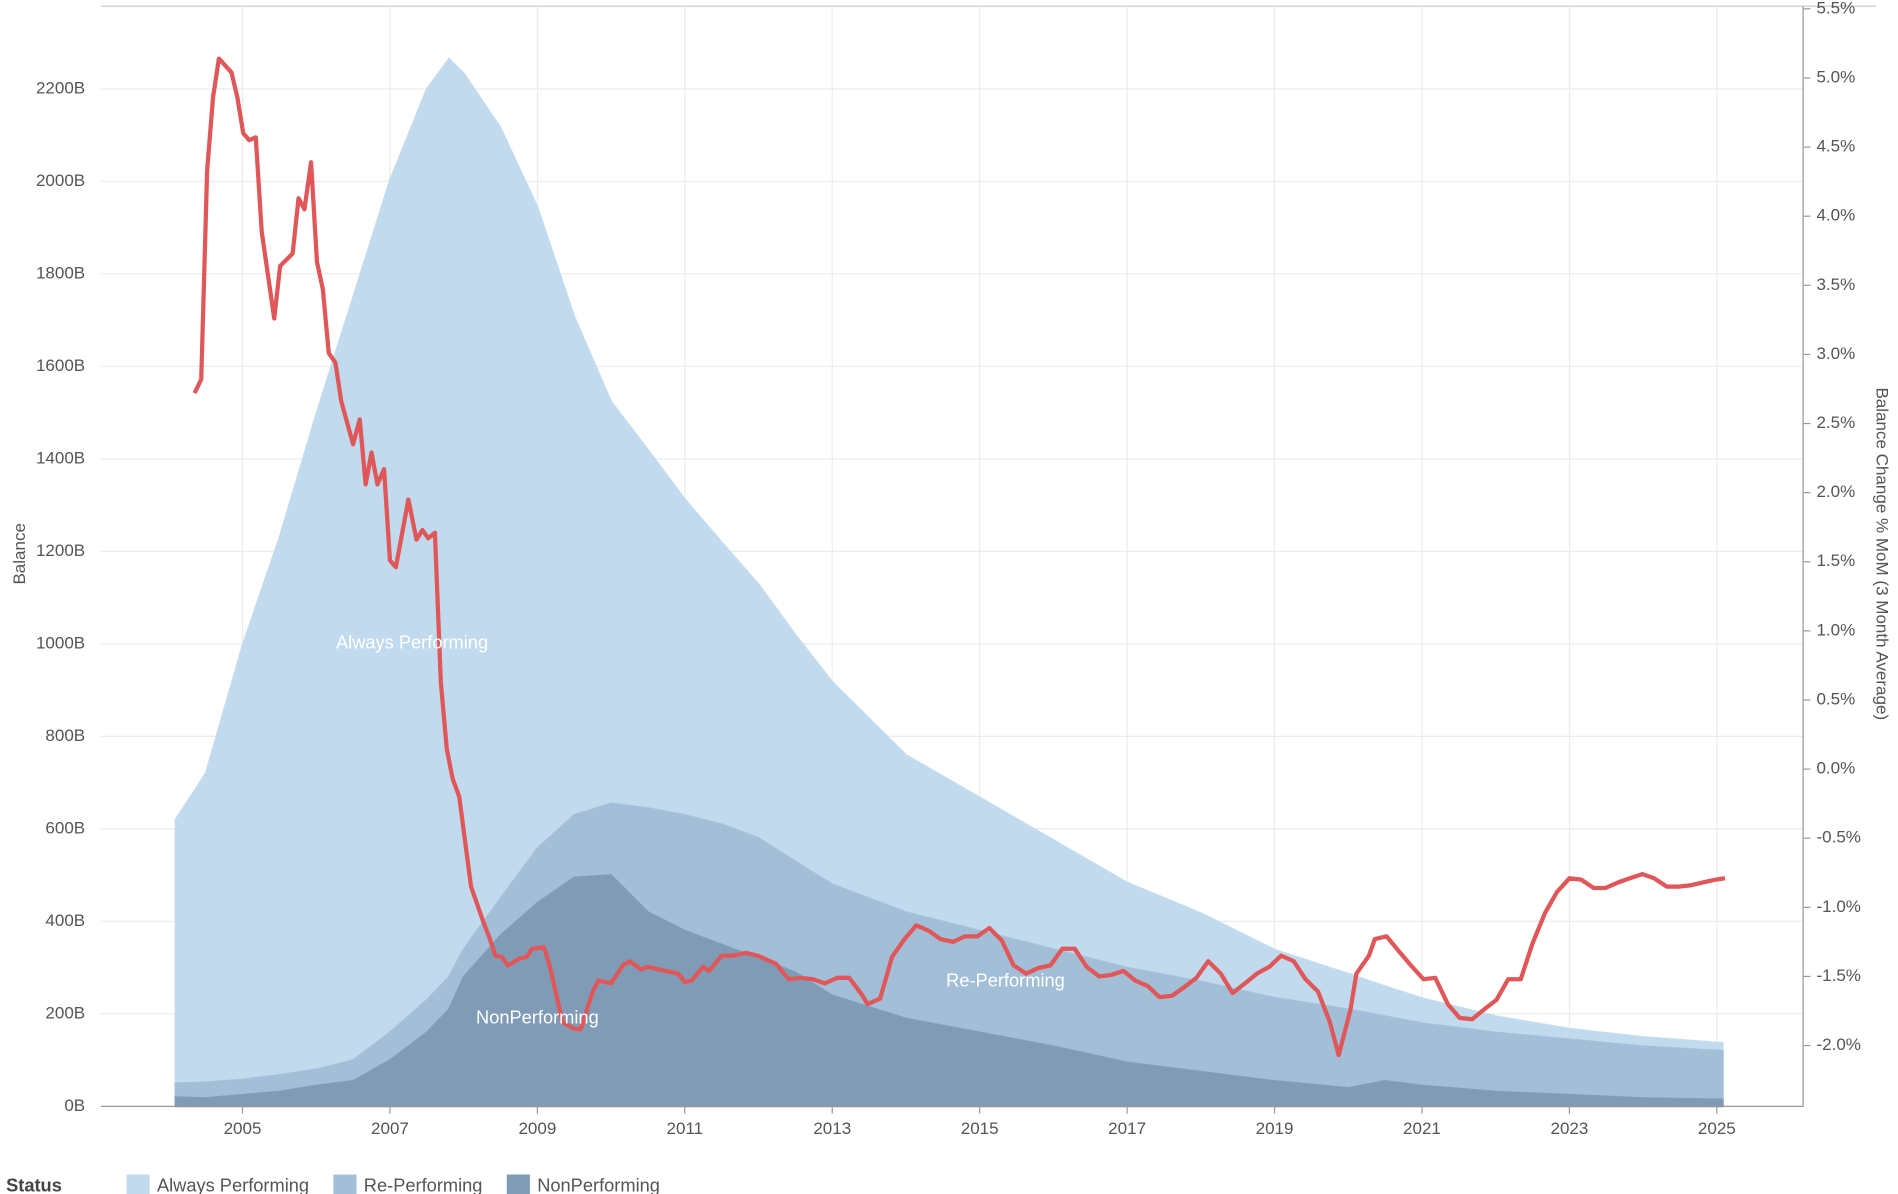 Image resolution: width=1898 pixels, height=1194 pixels. What do you see at coordinates (423, 1184) in the screenshot?
I see `legend-label: Re-Performing` at bounding box center [423, 1184].